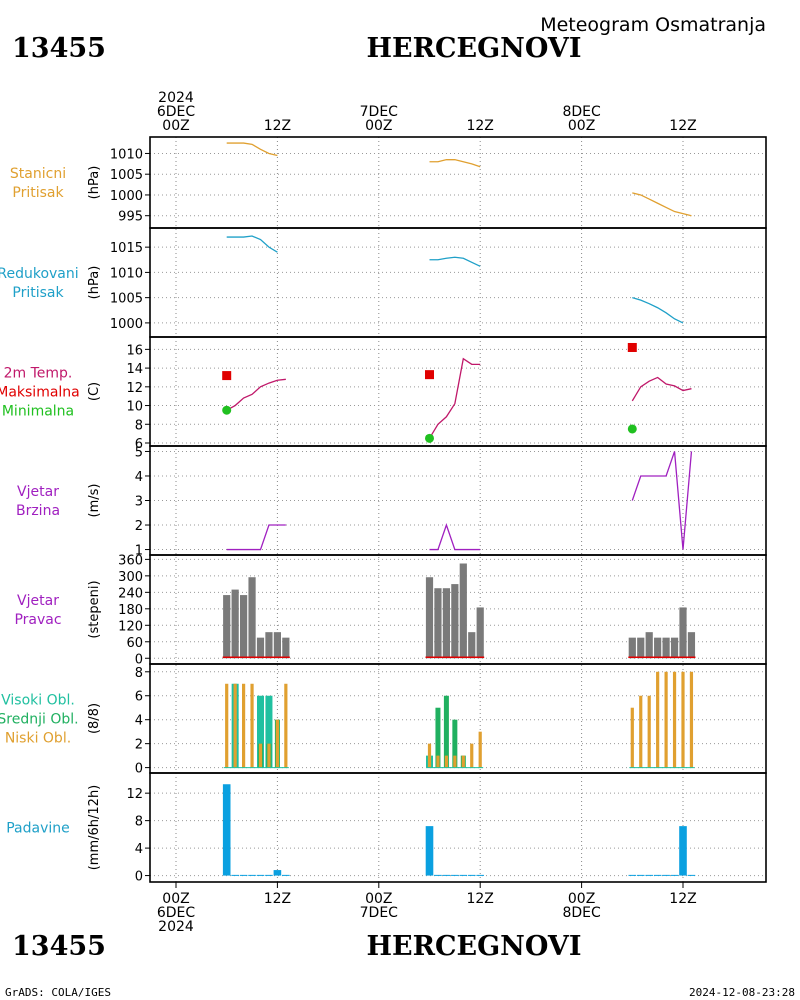 The height and width of the screenshot is (1000, 800). Describe the element at coordinates (58, 992) in the screenshot. I see `footer-credit: GrADS: COLA/IGES` at that location.